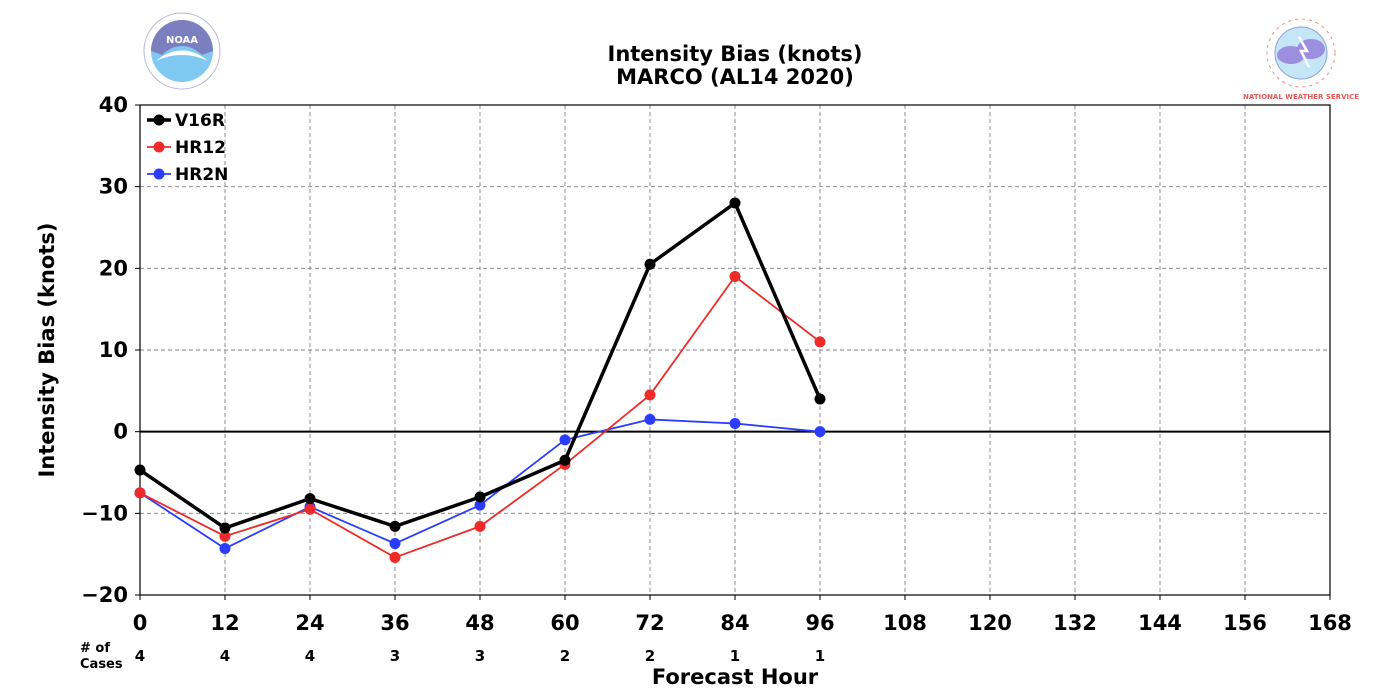 Image resolution: width=1400 pixels, height=700 pixels. I want to click on y-tick-labels: −20 −10 0 10 20 30 40, so click(110, 350).